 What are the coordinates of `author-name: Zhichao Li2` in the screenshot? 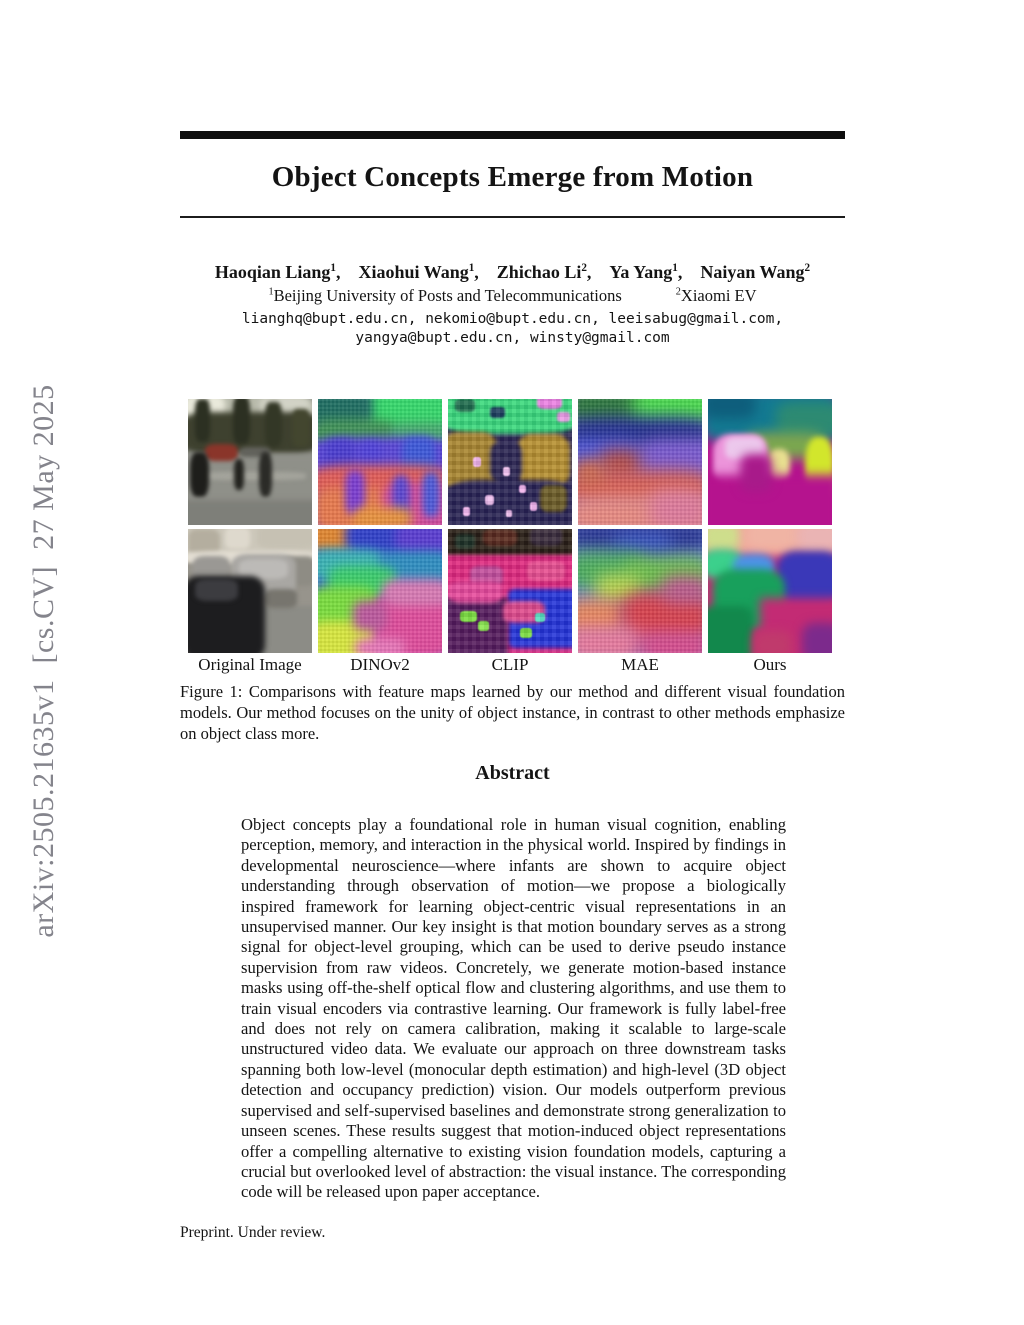 It's located at (541, 272).